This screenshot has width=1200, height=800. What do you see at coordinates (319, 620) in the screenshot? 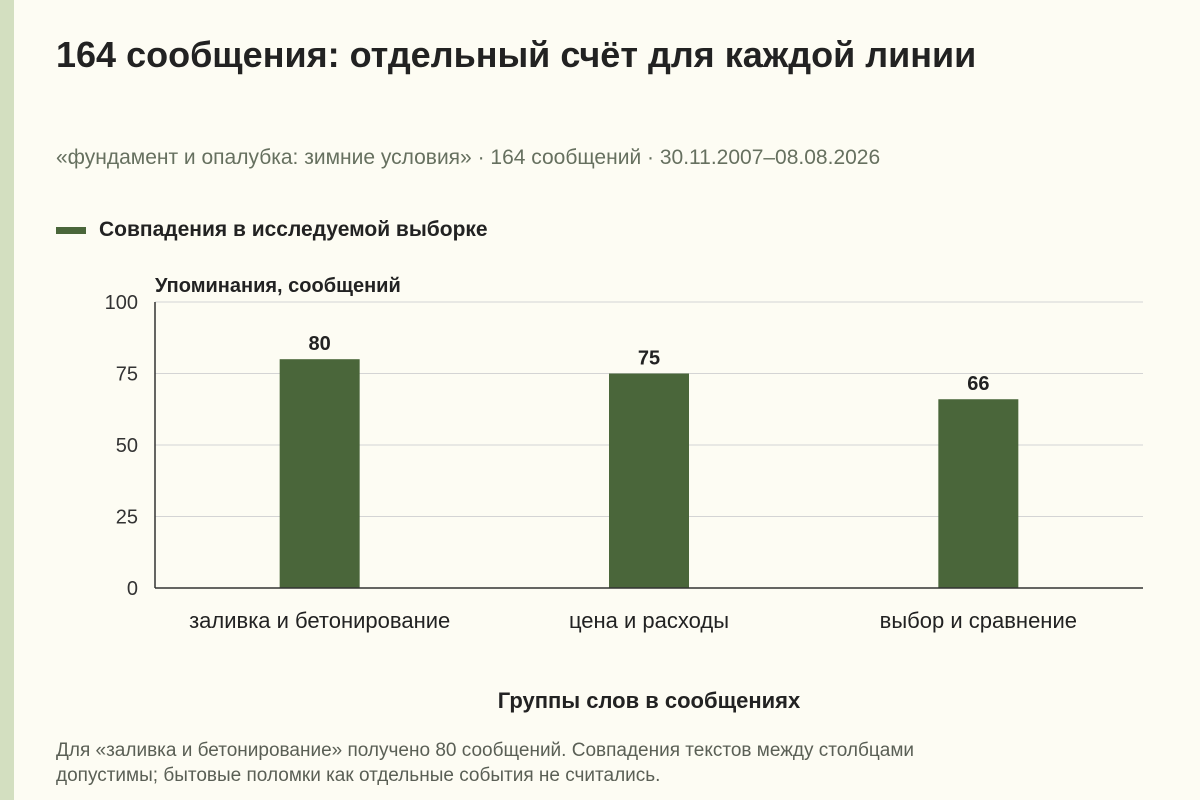
I see `x-tick-label: заливка и бетонирование` at bounding box center [319, 620].